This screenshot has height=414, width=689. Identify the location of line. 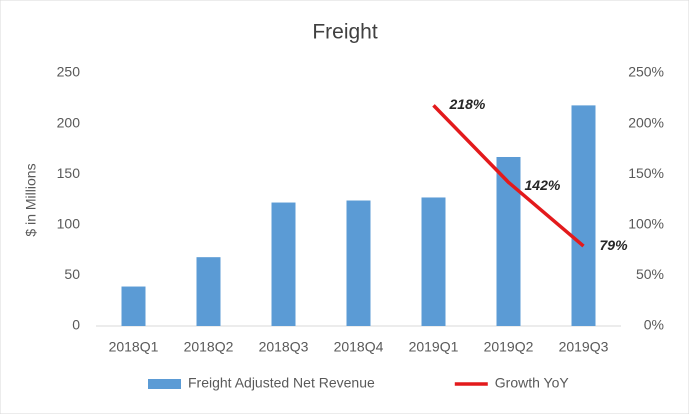
(508, 176).